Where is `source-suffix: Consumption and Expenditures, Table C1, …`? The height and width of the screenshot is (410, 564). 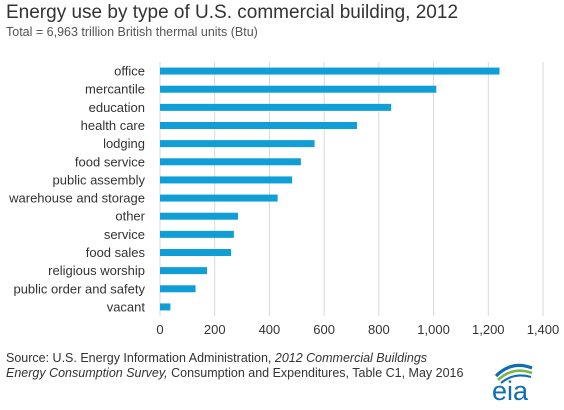
source-suffix: Consumption and Expenditures, Table C1, … is located at coordinates (315, 373).